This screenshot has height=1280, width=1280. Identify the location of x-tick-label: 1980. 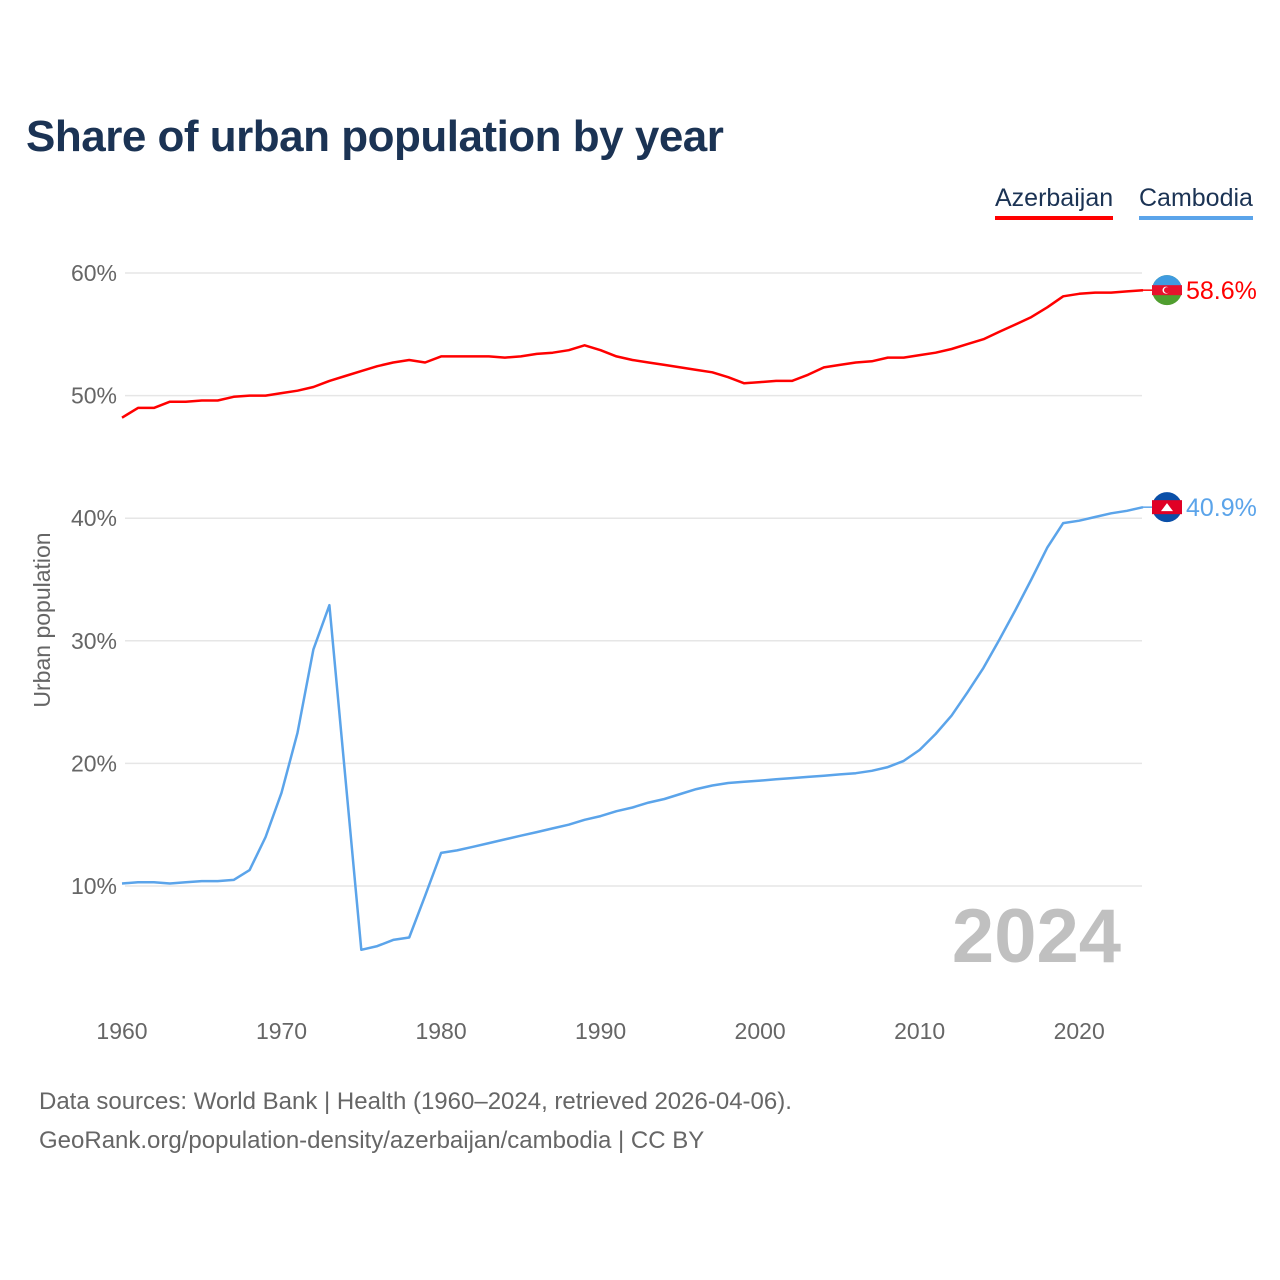
(440, 1031).